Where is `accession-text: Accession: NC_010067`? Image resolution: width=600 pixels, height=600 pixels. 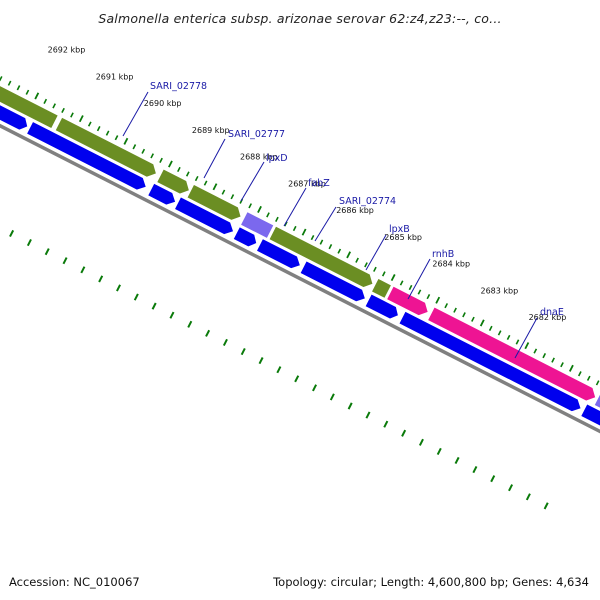 accession-text: Accession: NC_010067 is located at coordinates (74, 582).